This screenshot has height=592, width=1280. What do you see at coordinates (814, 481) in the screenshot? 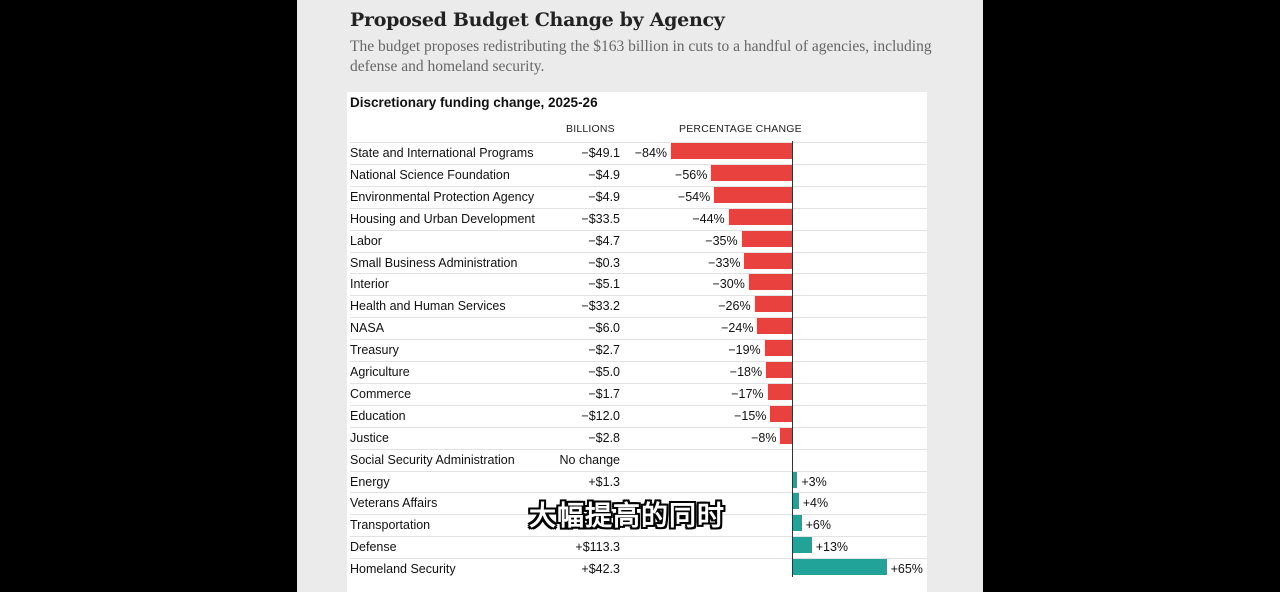
I see `percent-label: +3%` at bounding box center [814, 481].